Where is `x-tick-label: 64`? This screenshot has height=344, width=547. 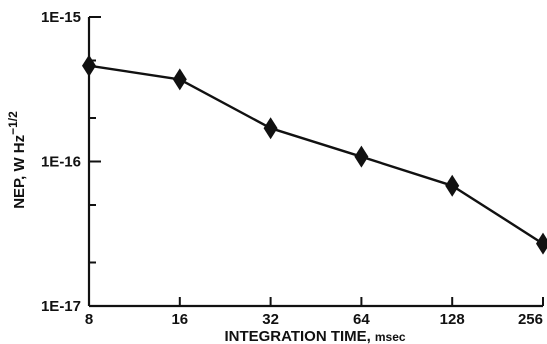 x-tick-label: 64 is located at coordinates (361, 319).